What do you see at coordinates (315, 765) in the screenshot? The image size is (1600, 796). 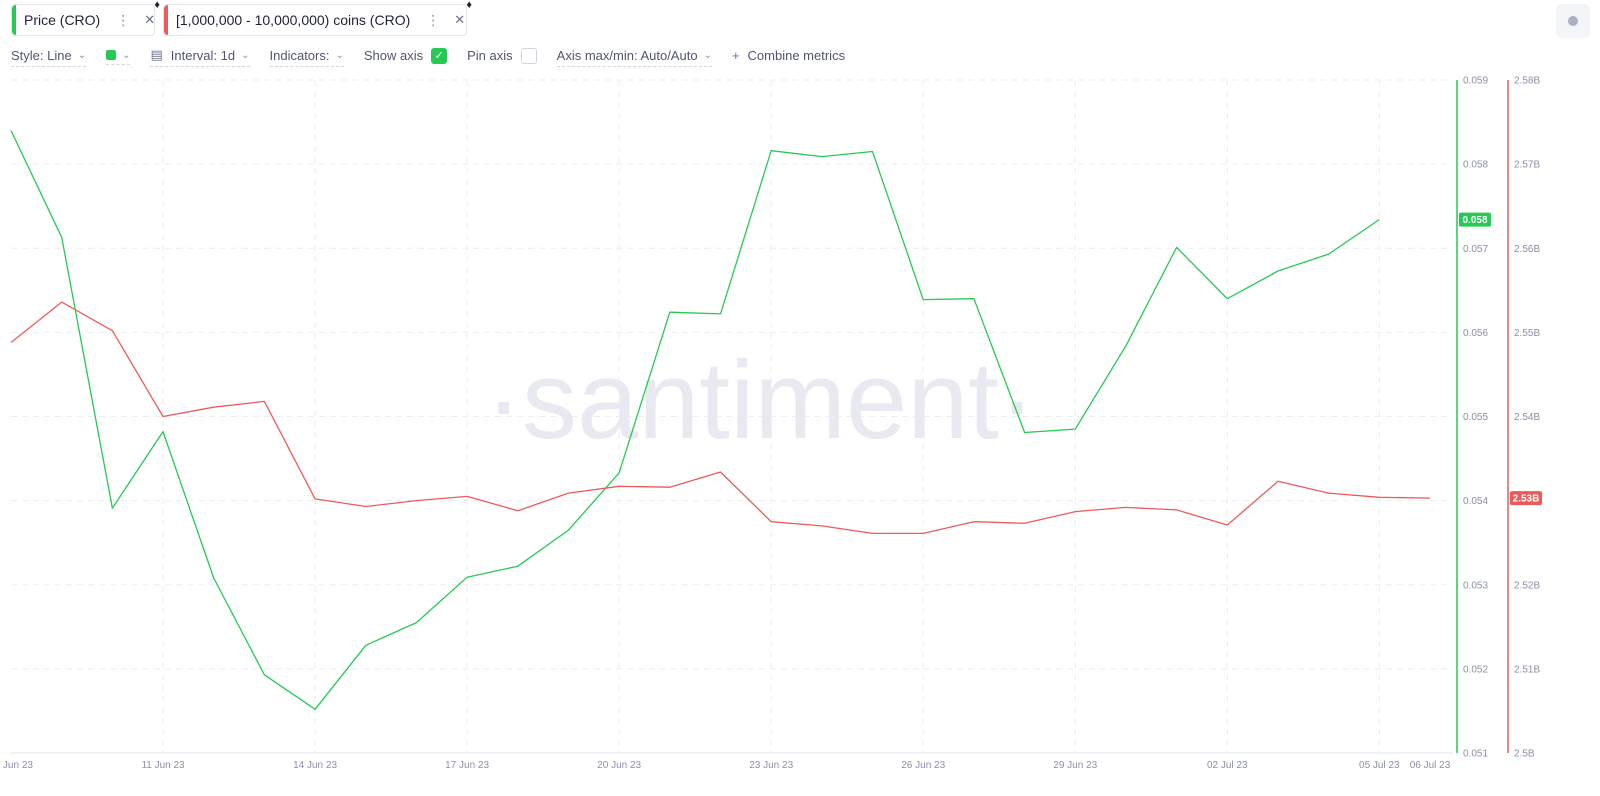 I see `x-tick-label: 14 Jun 23` at bounding box center [315, 765].